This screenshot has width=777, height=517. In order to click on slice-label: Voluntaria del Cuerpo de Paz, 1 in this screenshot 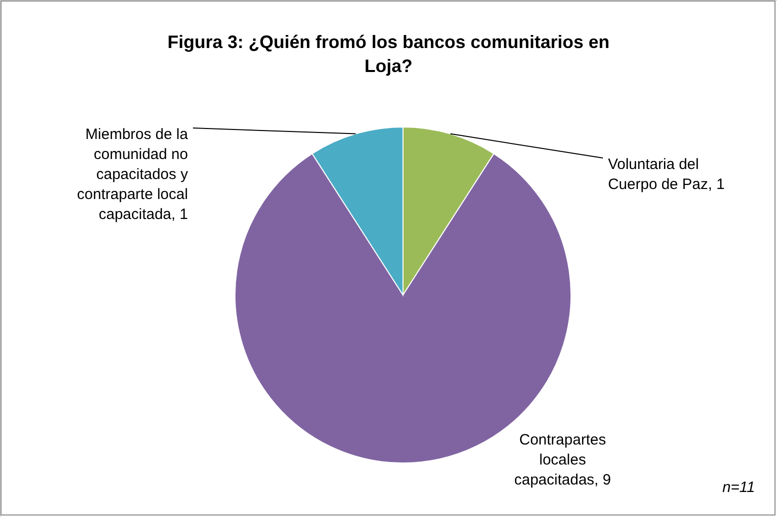, I will do `click(666, 175)`.